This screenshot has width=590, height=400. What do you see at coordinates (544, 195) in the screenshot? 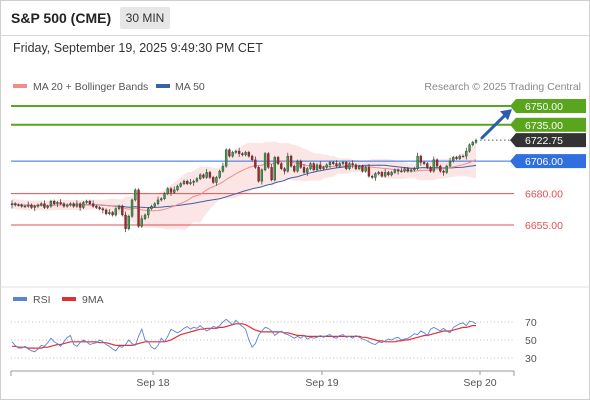
I see `support-1-label: 6680.00` at bounding box center [544, 195].